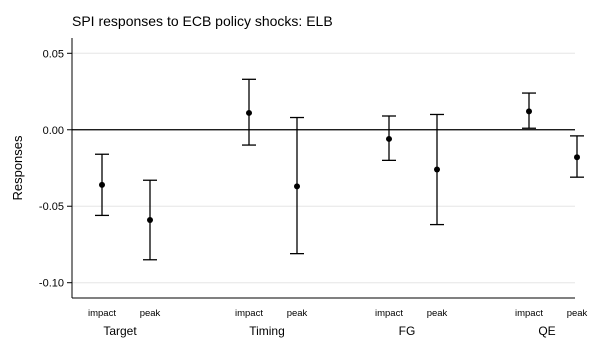 The image size is (595, 339). I want to click on y-tick-label: -0.10, so click(51, 284).